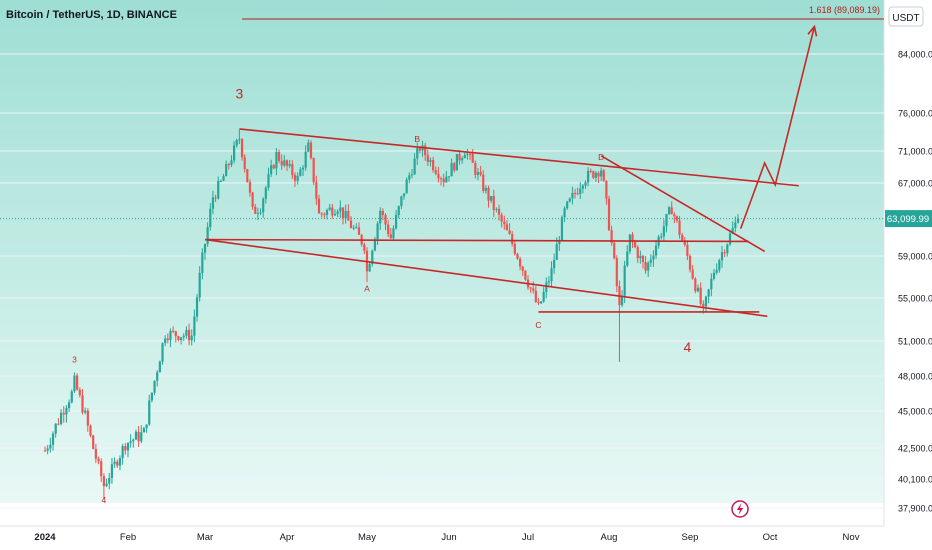 Image resolution: width=932 pixels, height=550 pixels. What do you see at coordinates (367, 537) in the screenshot?
I see `x-tick-label: May` at bounding box center [367, 537].